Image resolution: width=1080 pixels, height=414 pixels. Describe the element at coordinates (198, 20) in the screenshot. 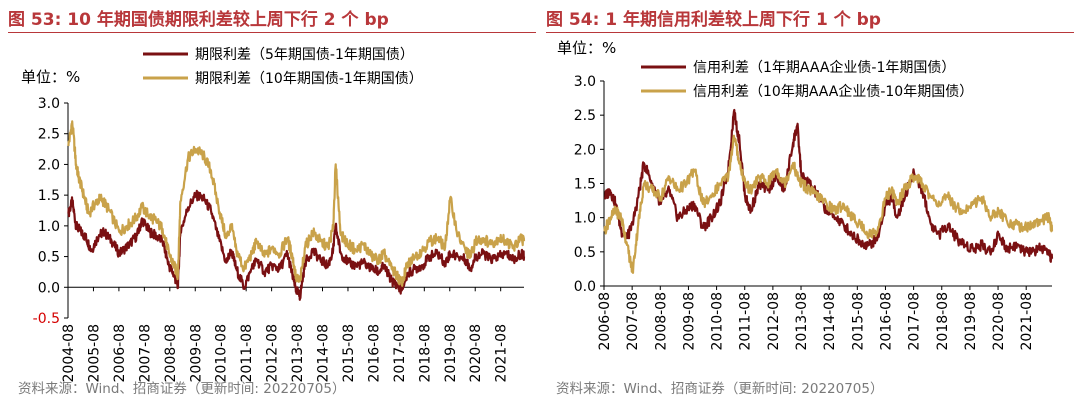

I see `chart-title: 图 53: 10 年期国债期限利差较上周下行 2 个 bp` at that location.